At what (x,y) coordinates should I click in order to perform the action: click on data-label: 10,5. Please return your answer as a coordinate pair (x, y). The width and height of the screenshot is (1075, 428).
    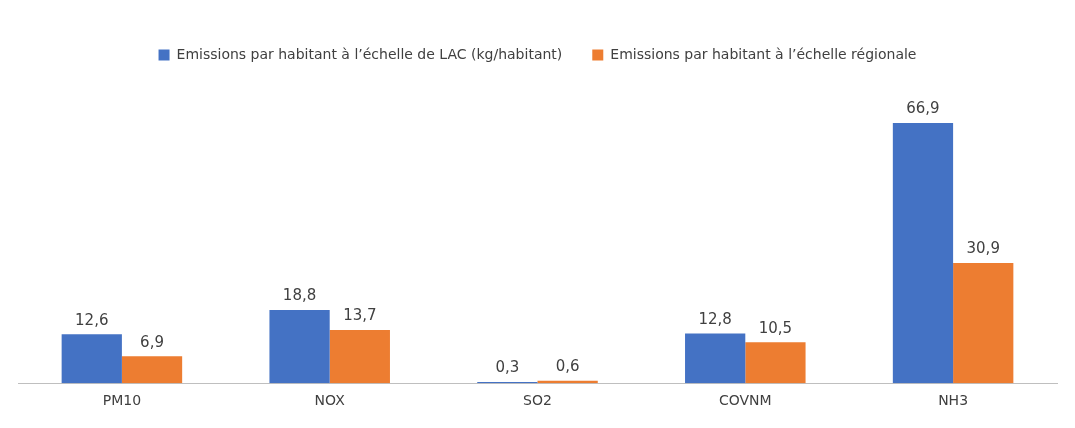
    Looking at the image, I should click on (775, 327).